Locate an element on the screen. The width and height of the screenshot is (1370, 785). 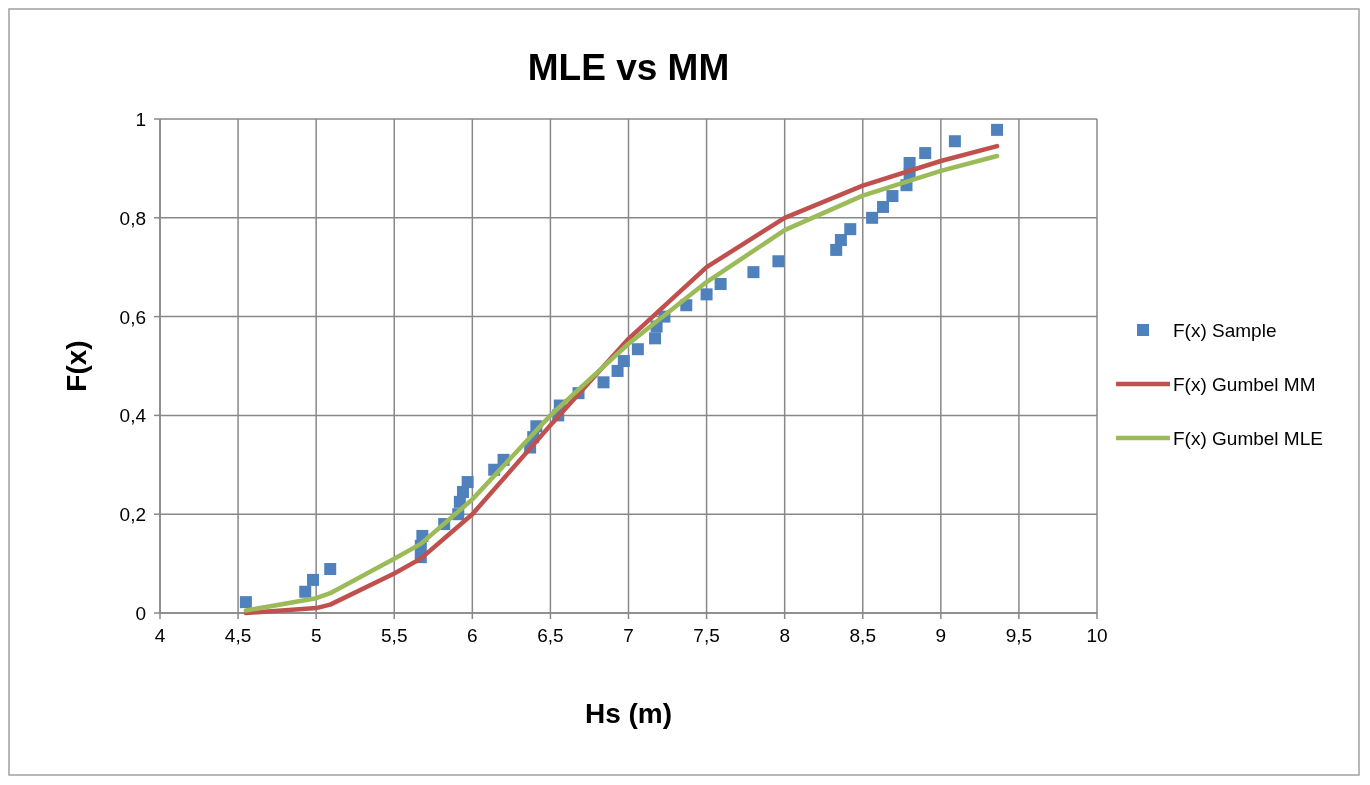
y-axis-title: F(x) is located at coordinates (76, 366).